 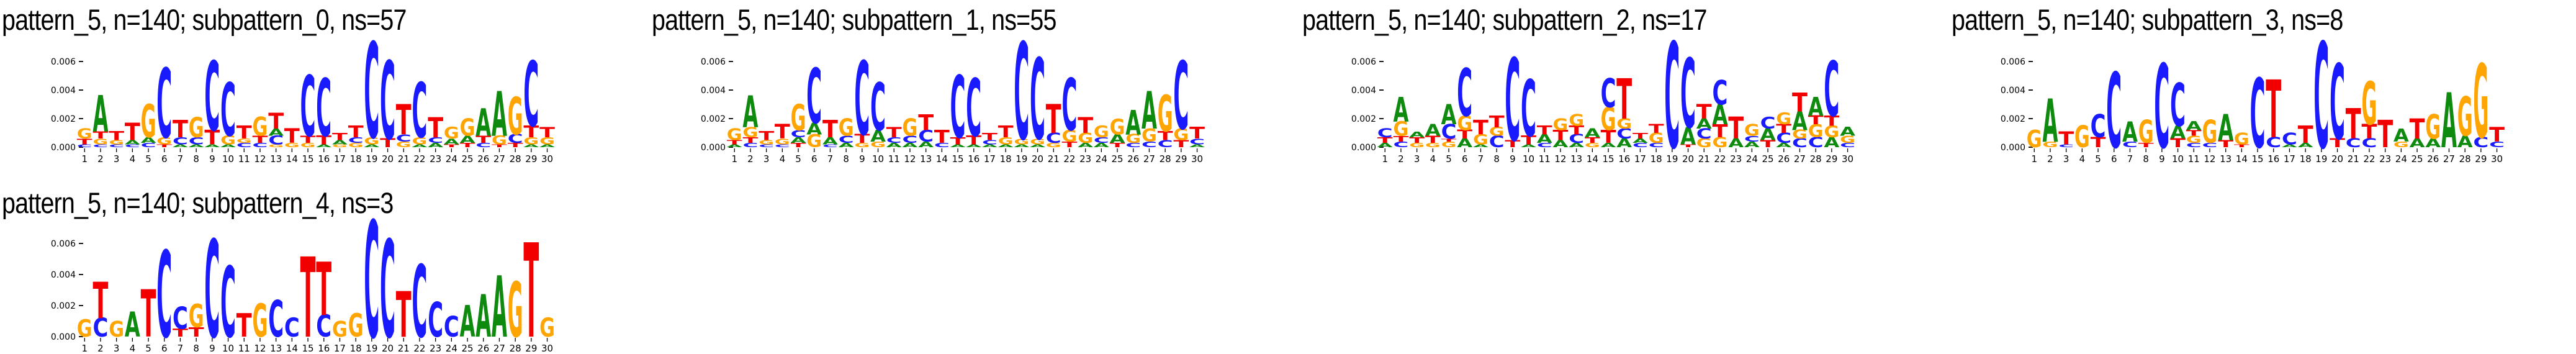 What do you see at coordinates (531, 348) in the screenshot?
I see `x-tick-label: 29` at bounding box center [531, 348].